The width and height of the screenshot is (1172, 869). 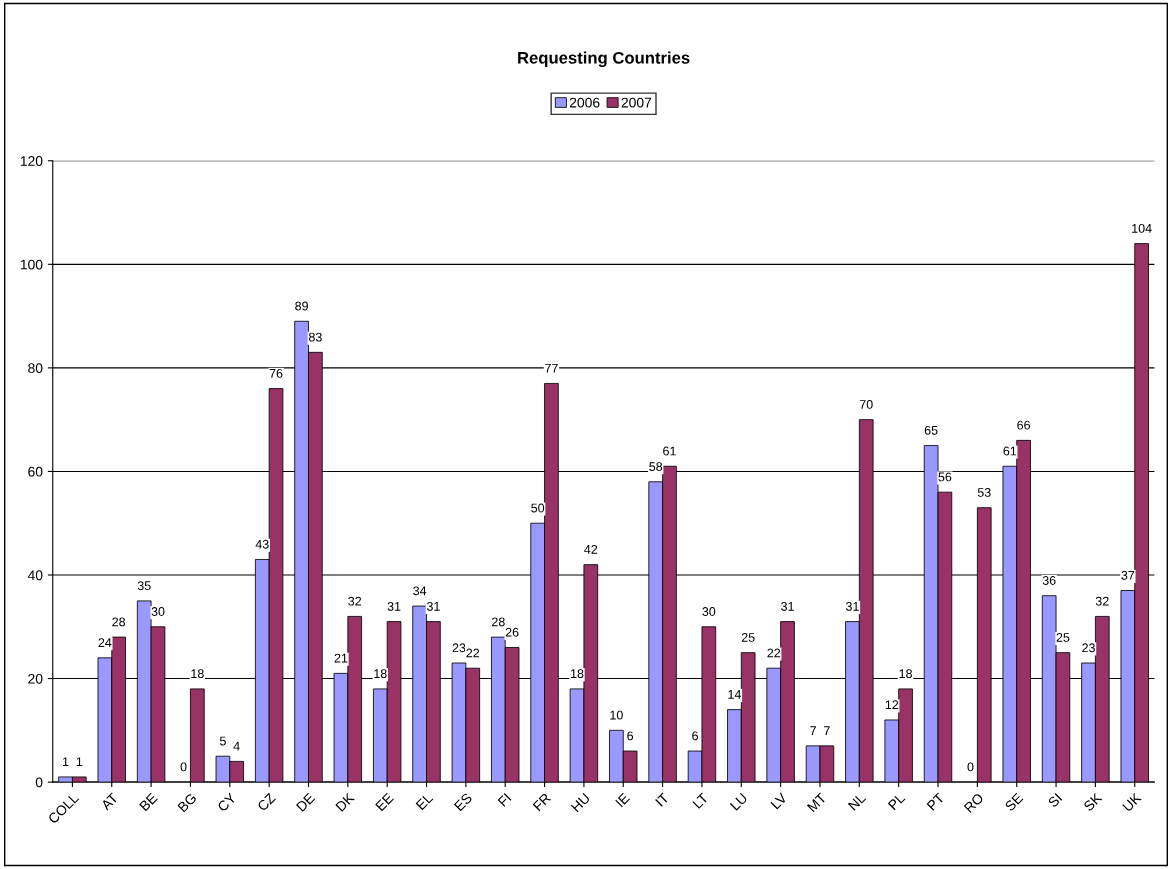 What do you see at coordinates (538, 508) in the screenshot?
I see `data-label: 50` at bounding box center [538, 508].